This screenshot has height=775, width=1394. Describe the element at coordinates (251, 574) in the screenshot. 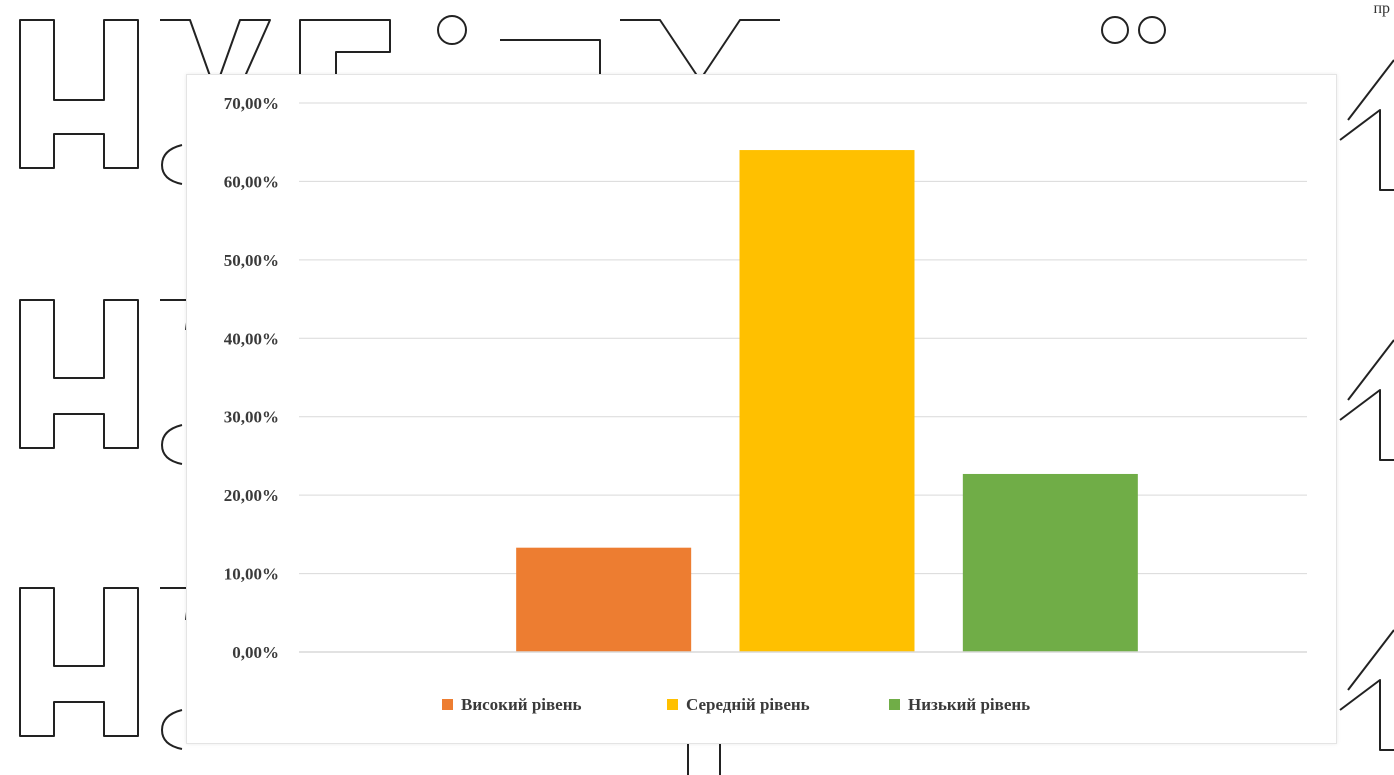

I see `y-tick-label: 10,00%` at that location.